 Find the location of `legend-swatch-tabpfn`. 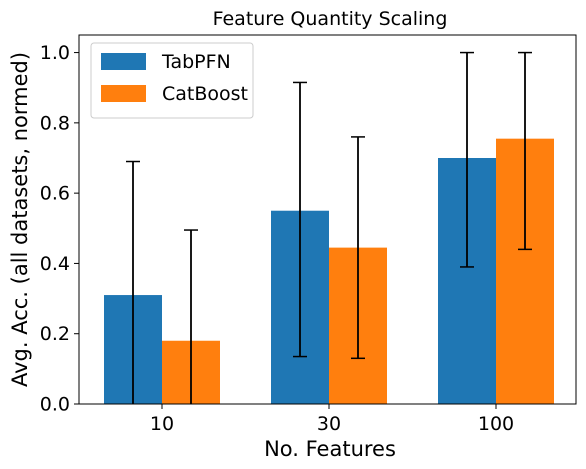

legend-swatch-tabpfn is located at coordinates (123, 61).